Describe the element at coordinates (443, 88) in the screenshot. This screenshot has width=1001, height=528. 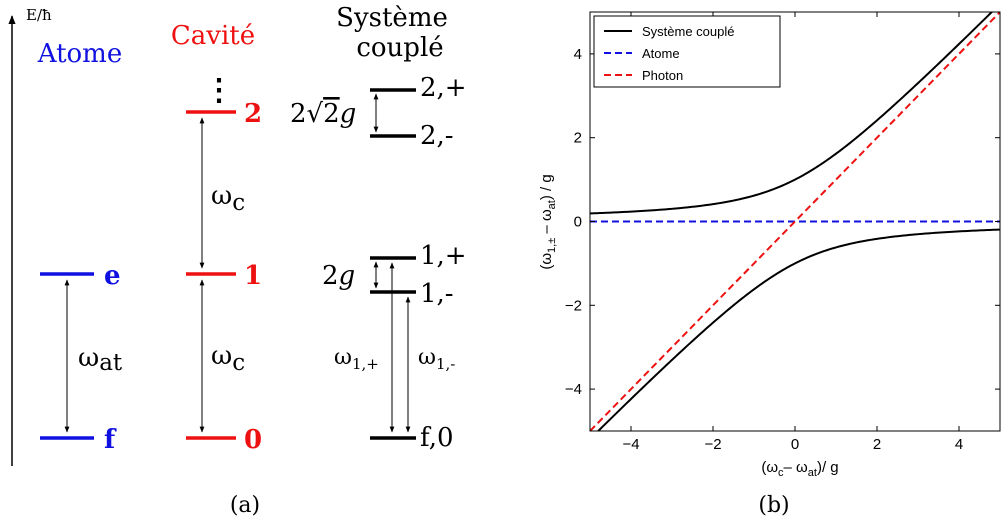
I see `coupled-level-2plus-label: 2,+` at that location.